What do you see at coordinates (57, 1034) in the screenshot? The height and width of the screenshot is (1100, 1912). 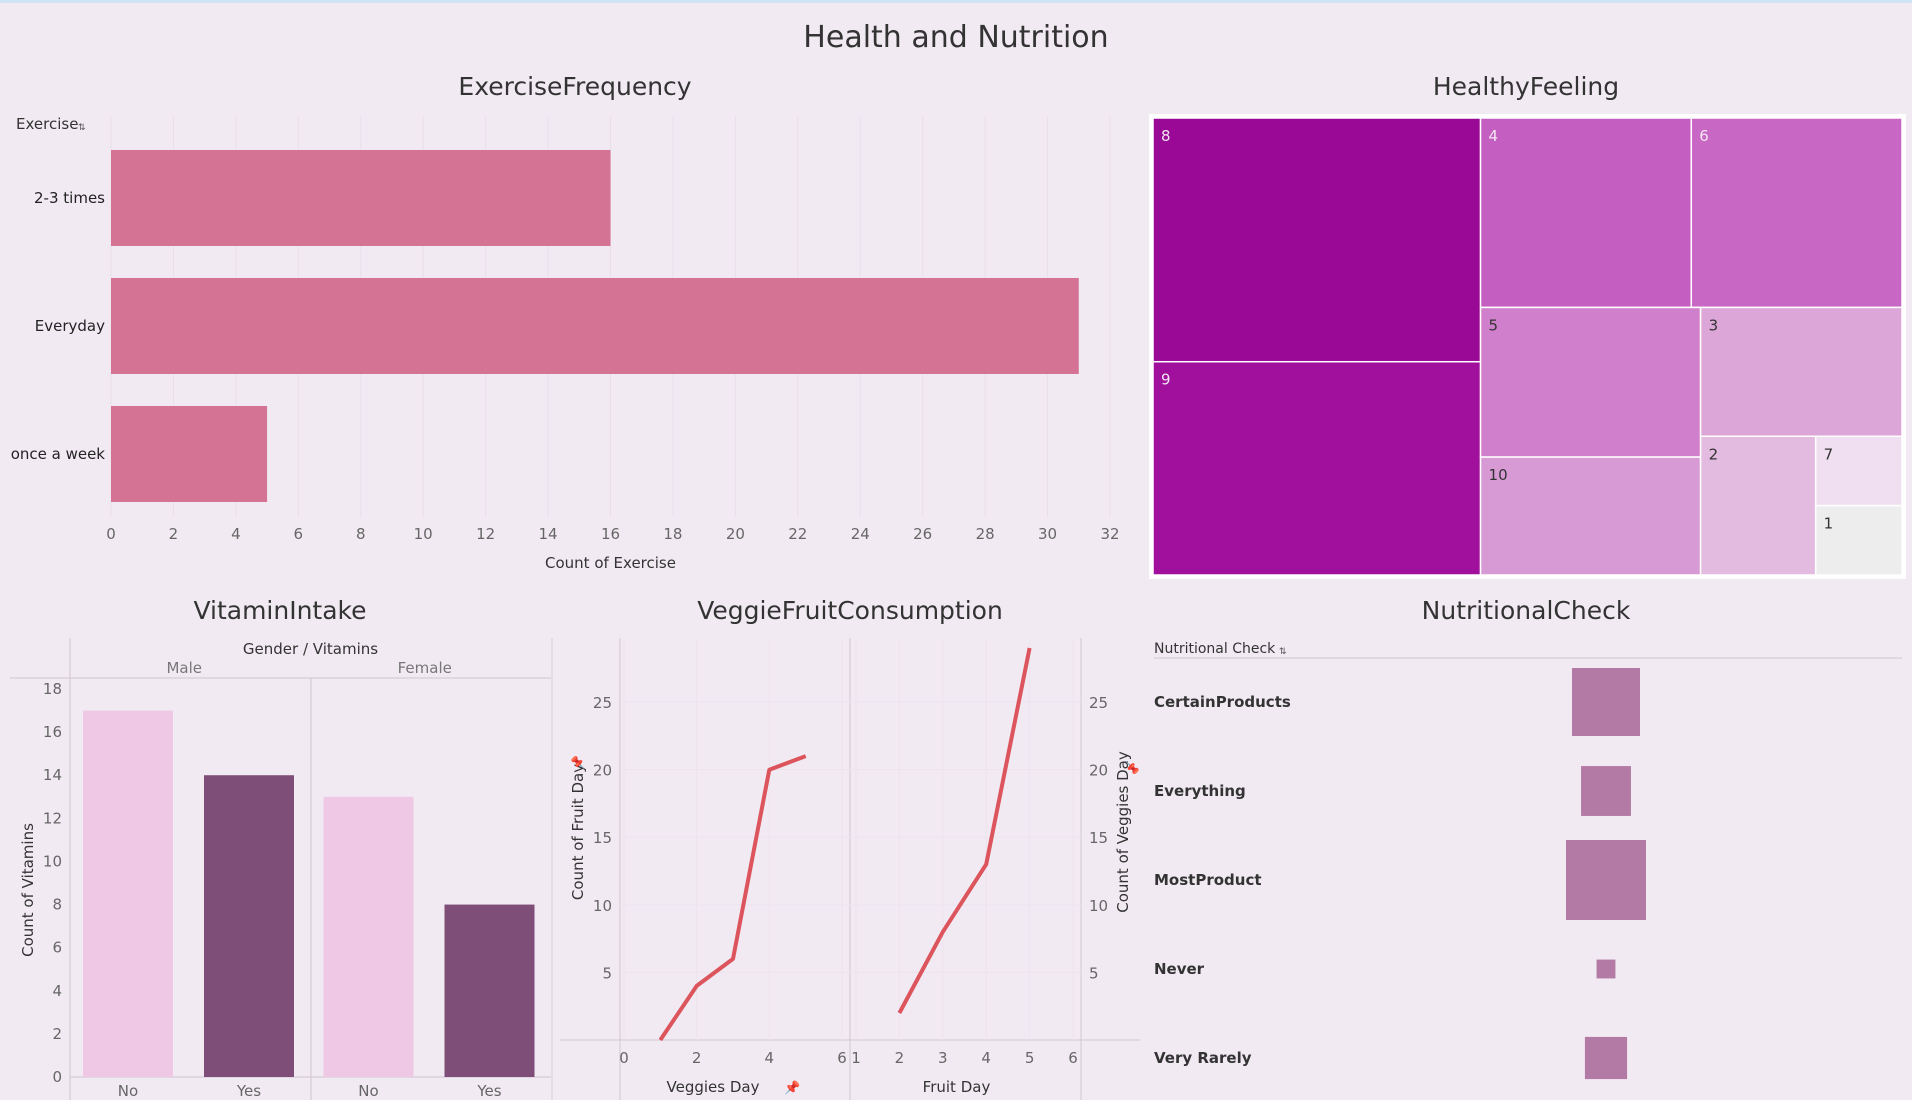 I see `vitamin-y-tick: 2` at bounding box center [57, 1034].